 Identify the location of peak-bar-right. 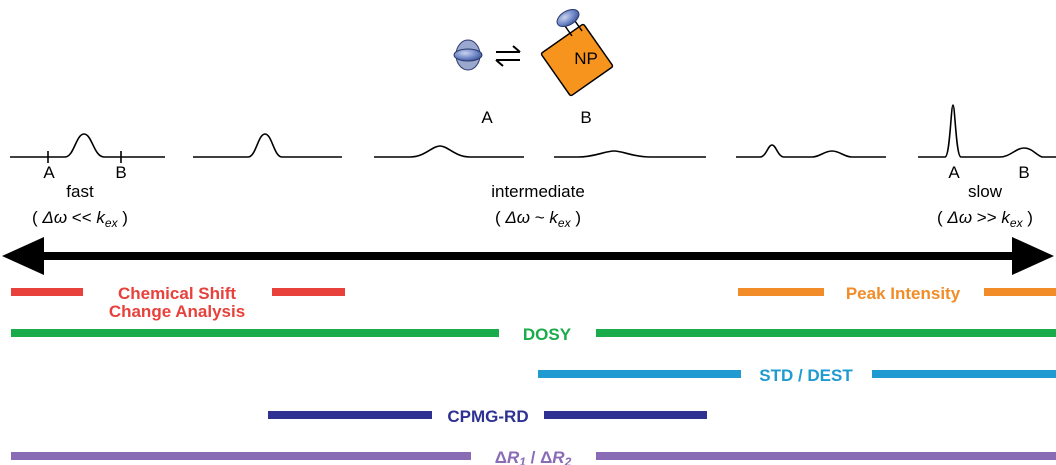
(1020, 292).